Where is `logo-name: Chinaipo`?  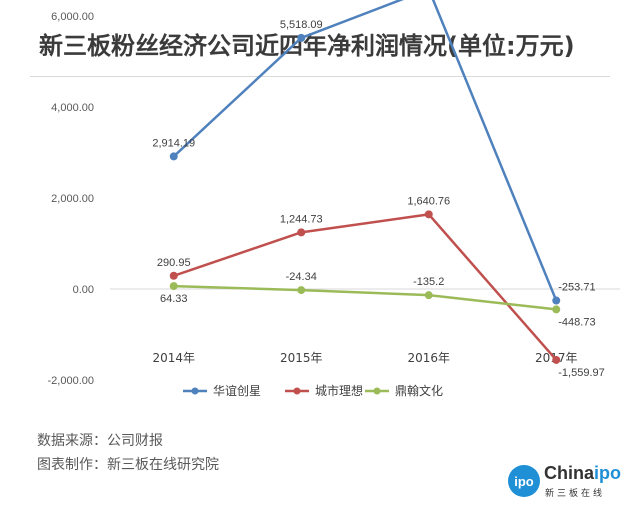 logo-name: Chinaipo is located at coordinates (582, 473).